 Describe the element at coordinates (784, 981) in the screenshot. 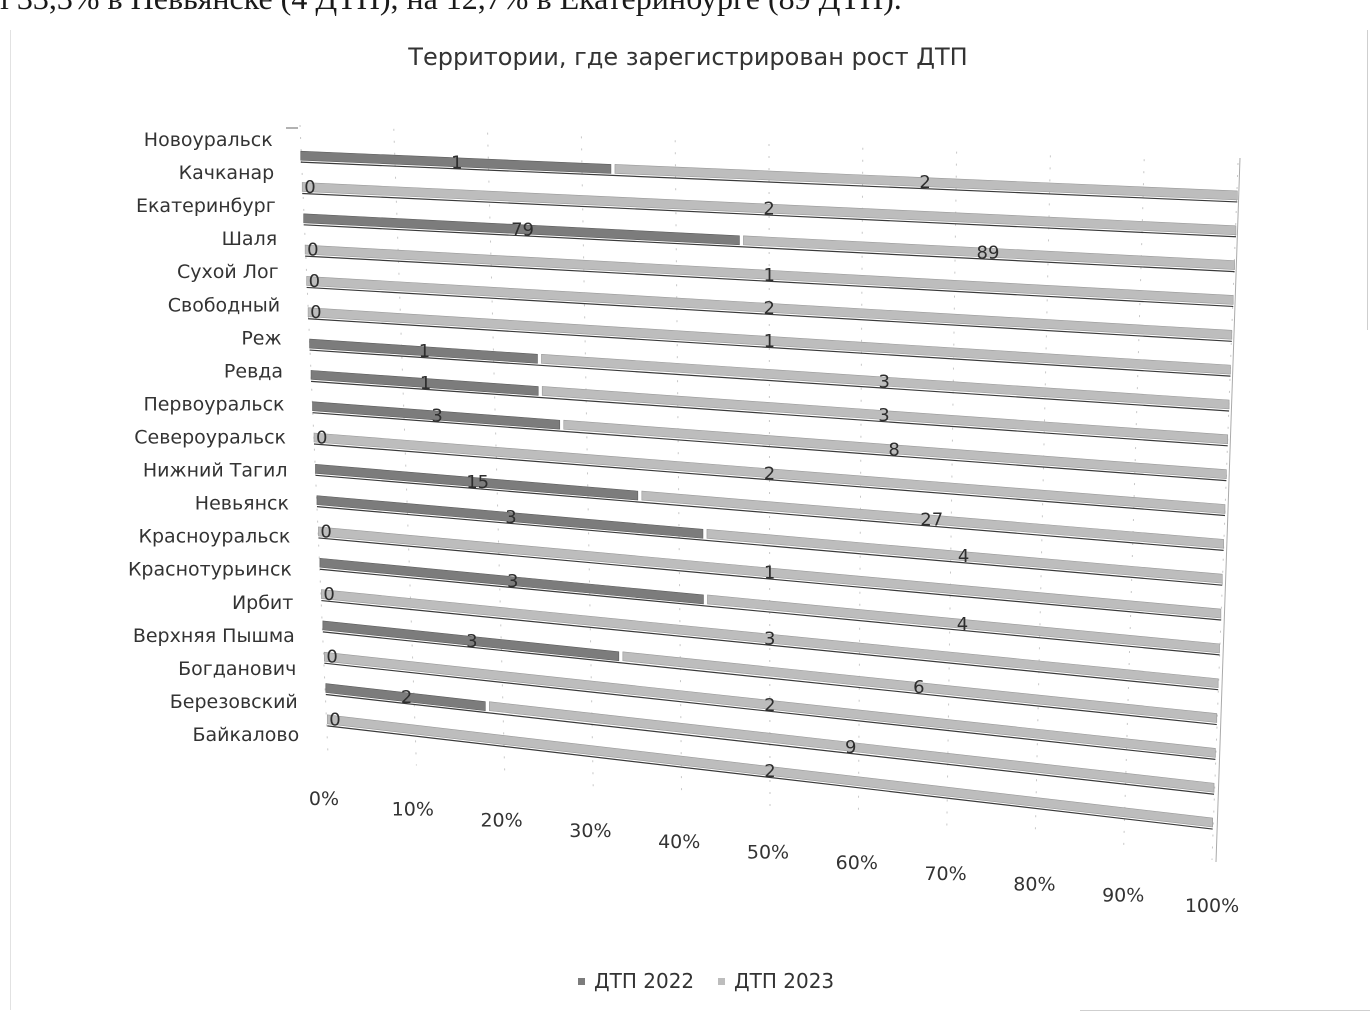

I see `legend-label-2023: ДТП 2023` at that location.